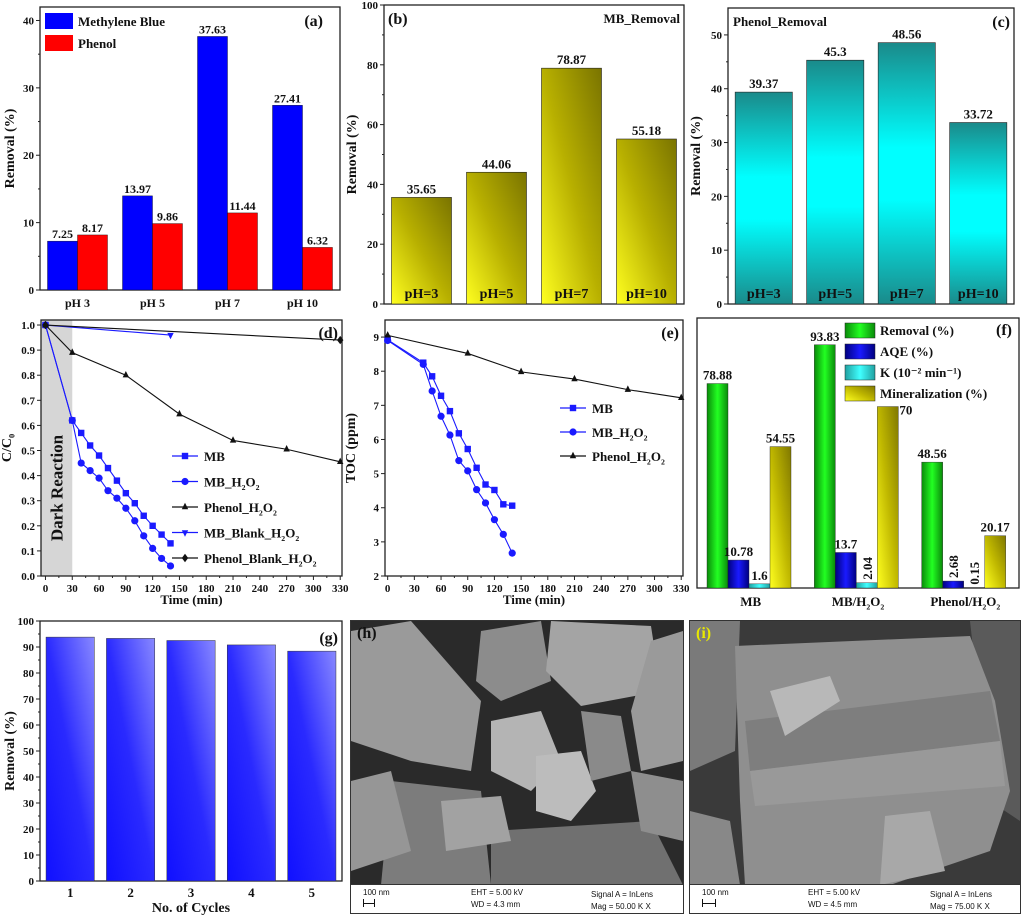  I want to click on y-tick-label: 7, so click(377, 406).